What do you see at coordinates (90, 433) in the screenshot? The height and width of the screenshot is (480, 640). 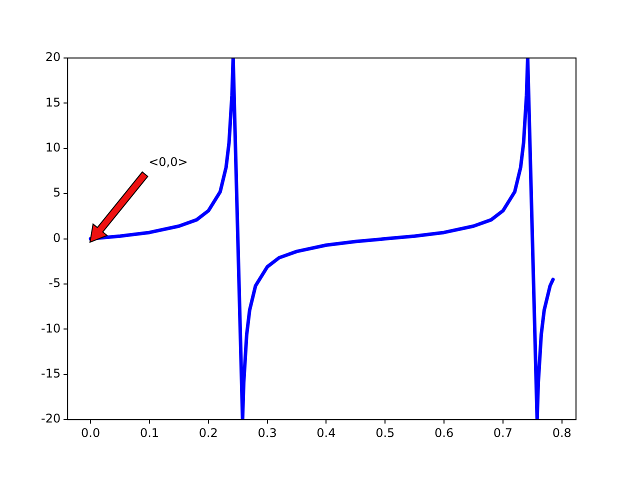 I see `x-tick-label: 0.0` at bounding box center [90, 433].